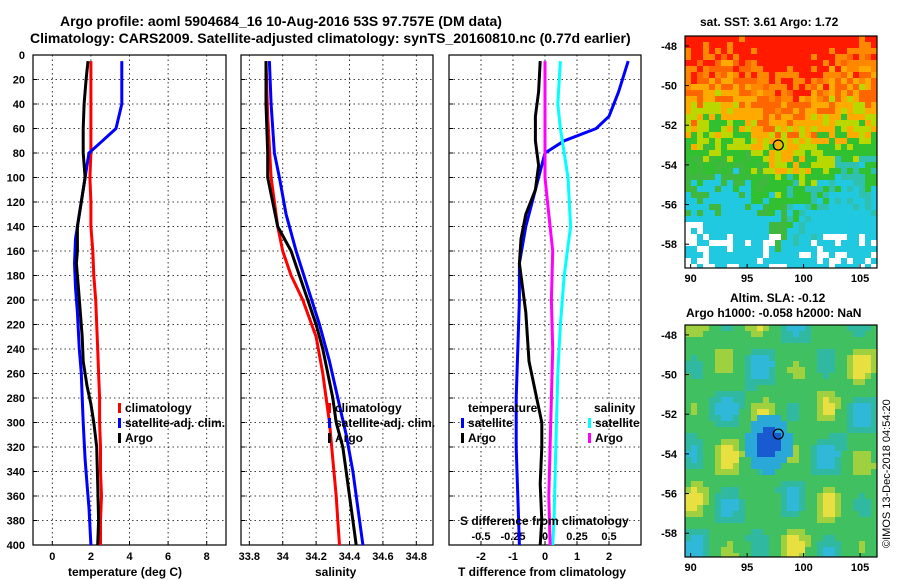  I want to click on x-tick-label: 34.8, so click(416, 557).